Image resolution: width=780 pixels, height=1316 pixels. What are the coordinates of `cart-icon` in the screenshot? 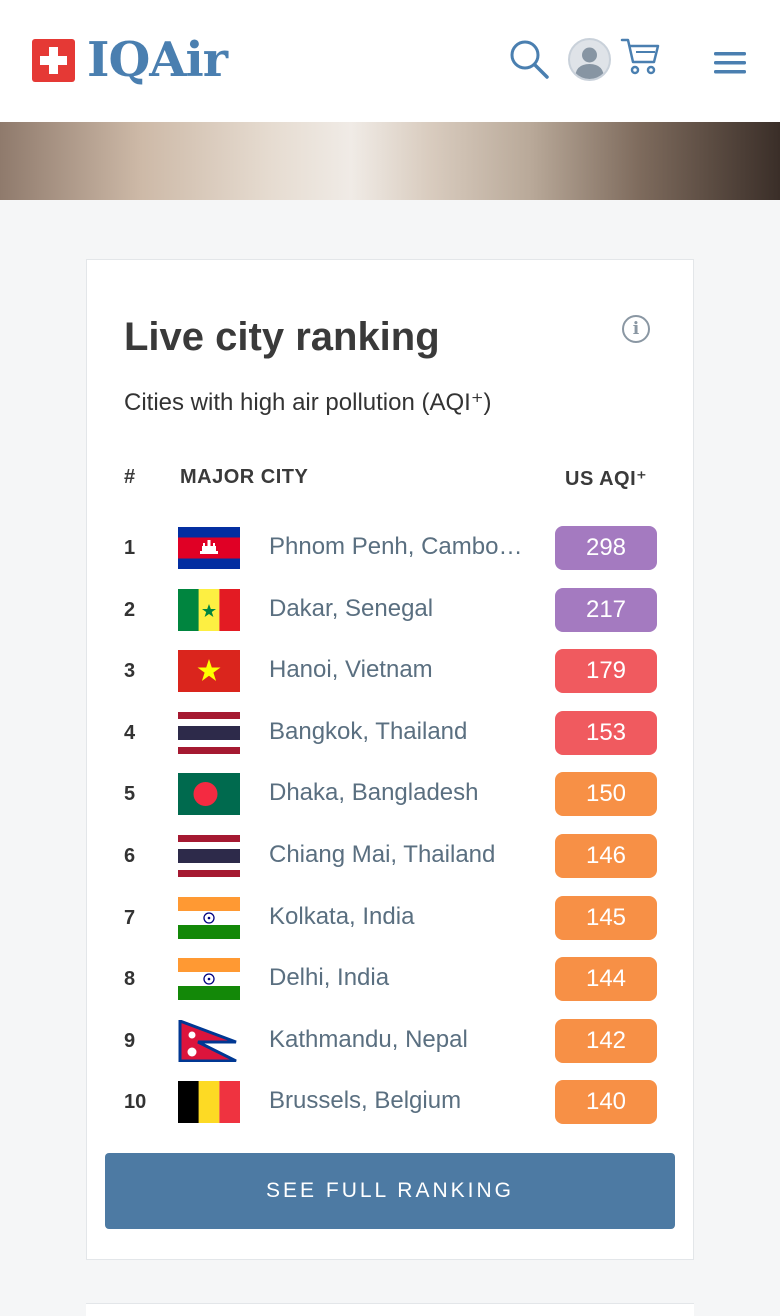 It's located at (641, 56).